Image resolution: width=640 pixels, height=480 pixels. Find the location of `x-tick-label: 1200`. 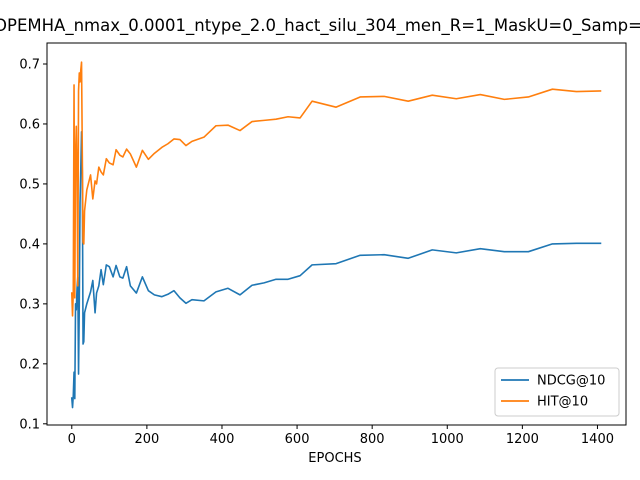

x-tick-label: 1200 is located at coordinates (522, 439).